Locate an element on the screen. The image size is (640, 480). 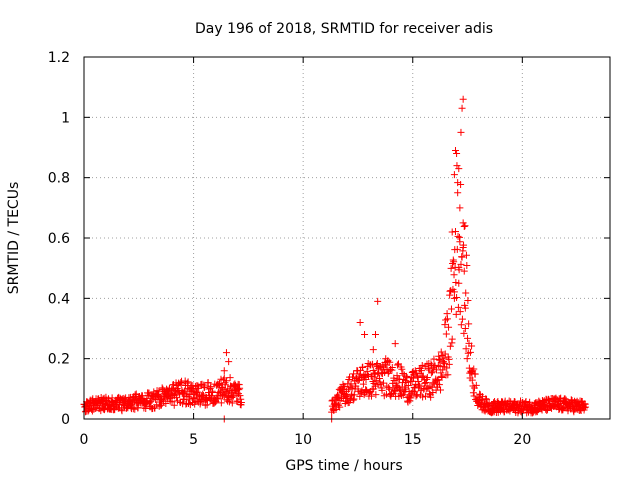
x-tick-label: 10 is located at coordinates (303, 440).